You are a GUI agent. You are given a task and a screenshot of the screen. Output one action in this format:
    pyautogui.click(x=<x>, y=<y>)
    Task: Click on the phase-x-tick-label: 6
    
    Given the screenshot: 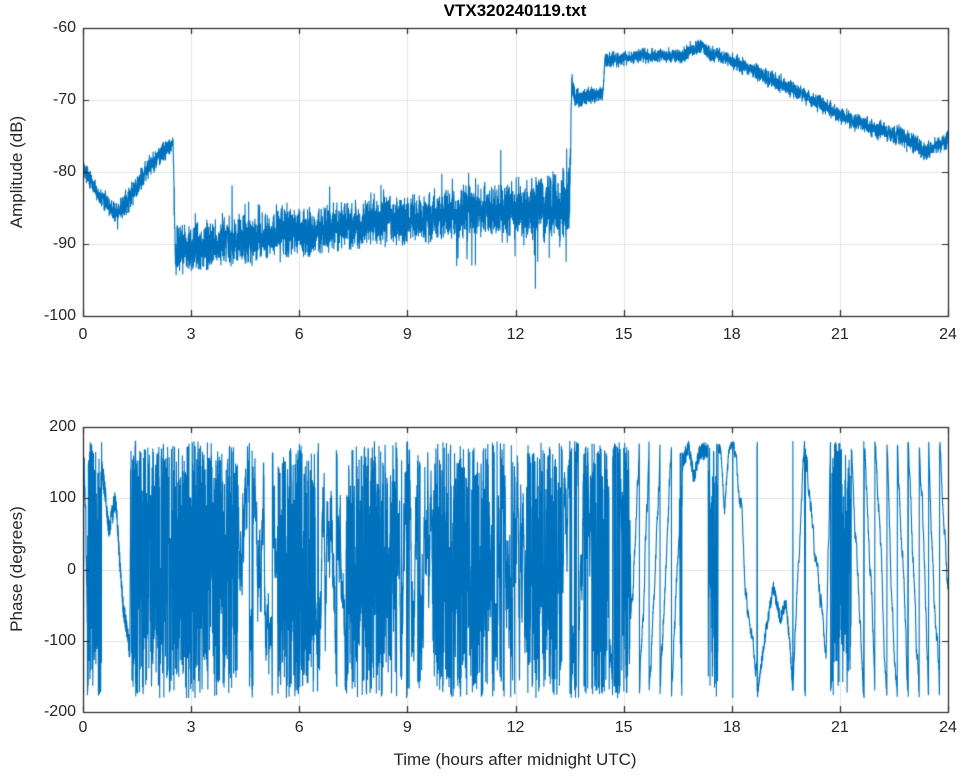 What is the action you would take?
    pyautogui.click(x=299, y=727)
    